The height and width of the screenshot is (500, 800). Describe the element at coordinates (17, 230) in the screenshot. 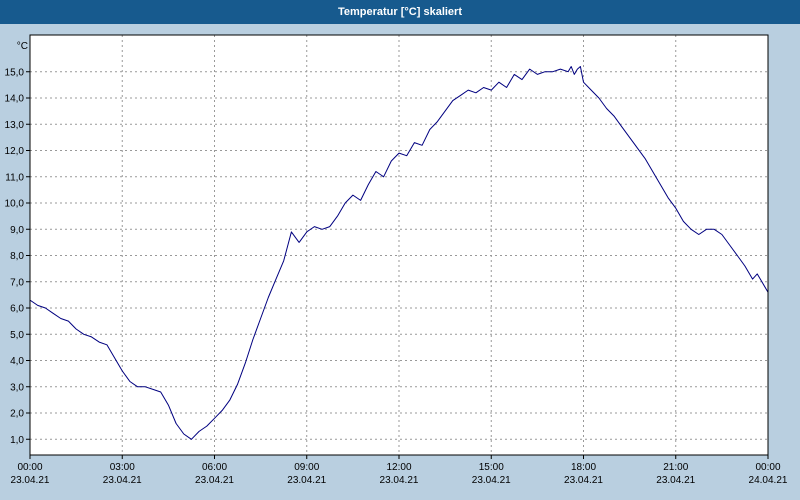

I see `y-tick-label: 9,0` at that location.